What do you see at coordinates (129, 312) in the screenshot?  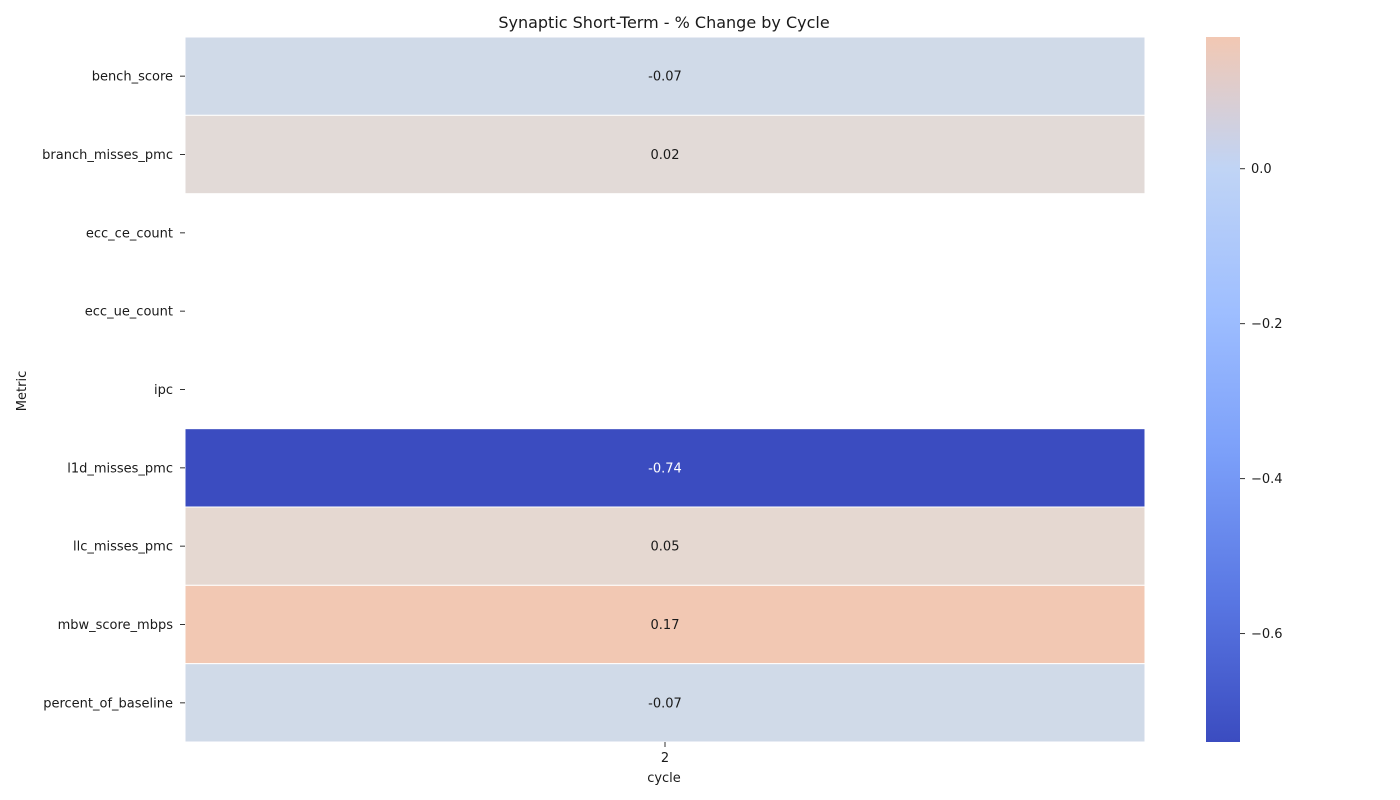 I see `y-tick-label: ecc_ue_count` at bounding box center [129, 312].